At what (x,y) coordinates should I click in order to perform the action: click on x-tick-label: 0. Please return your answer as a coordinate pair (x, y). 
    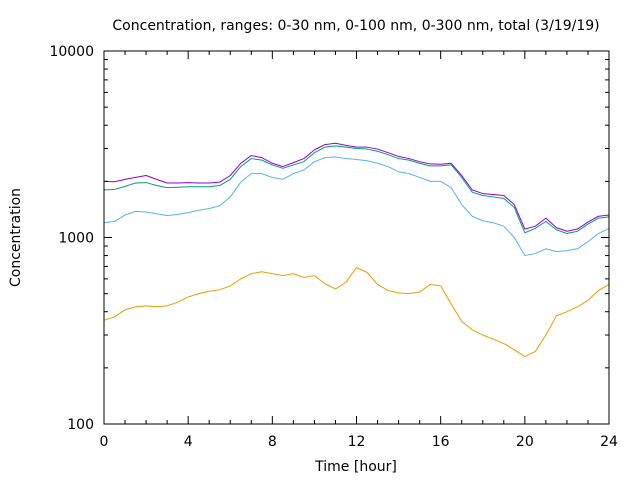
    Looking at the image, I should click on (104, 442).